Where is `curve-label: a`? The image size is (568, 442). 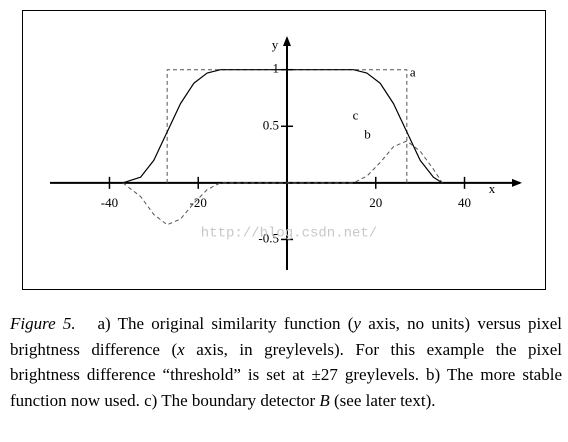 curve-label: a is located at coordinates (413, 72).